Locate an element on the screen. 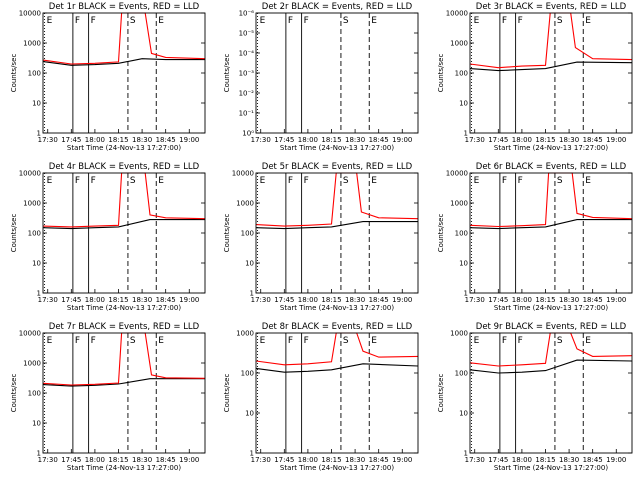  y-tick-label-4: 10⁻⁴ is located at coordinates (247, 54).